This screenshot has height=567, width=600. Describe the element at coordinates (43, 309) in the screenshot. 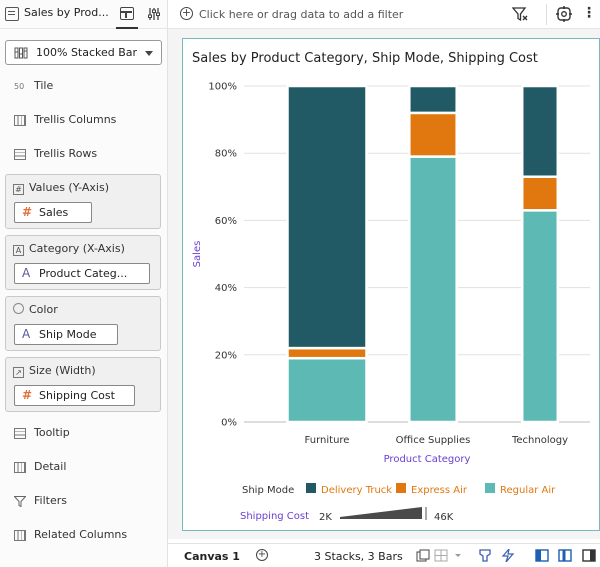

I see `color-well-label: Color` at that location.